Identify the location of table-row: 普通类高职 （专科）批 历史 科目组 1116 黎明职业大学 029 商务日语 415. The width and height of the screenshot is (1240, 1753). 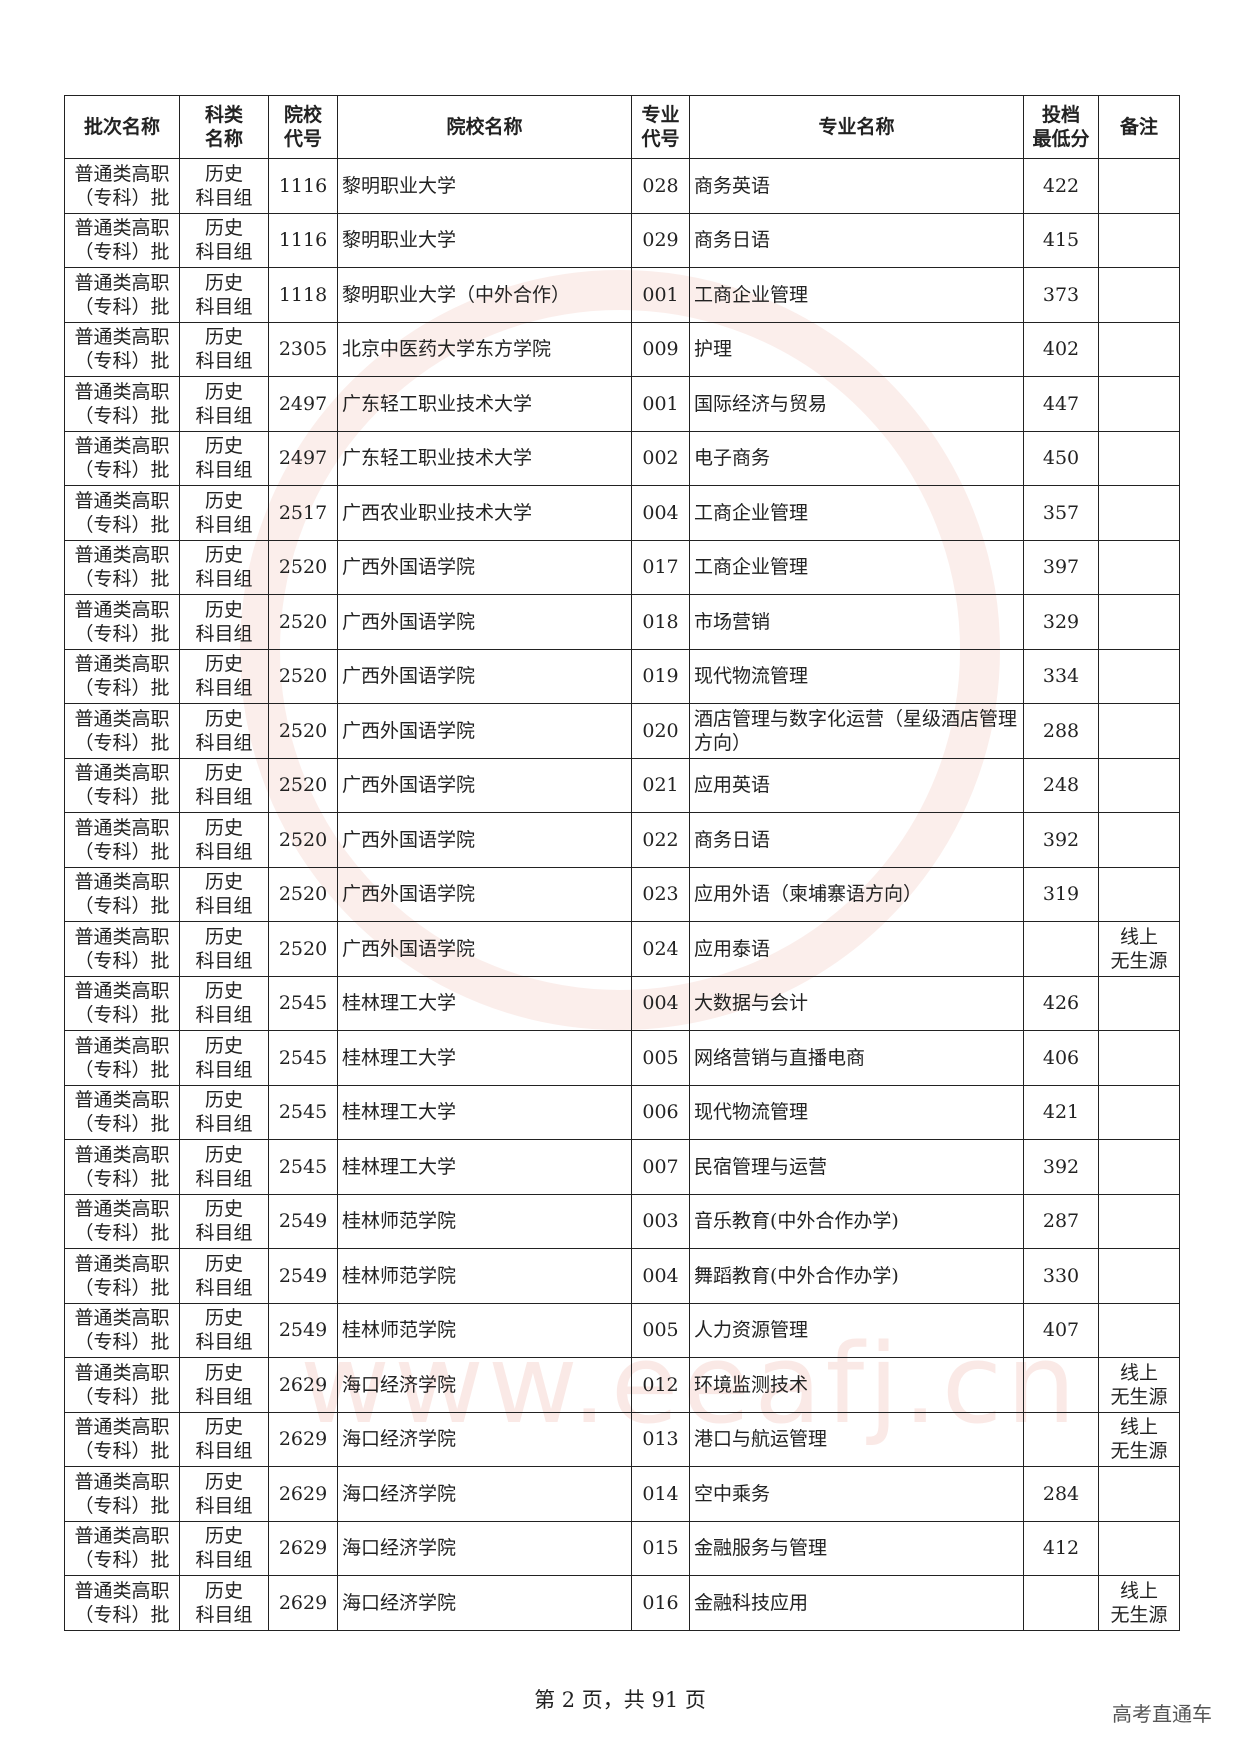
(622, 240).